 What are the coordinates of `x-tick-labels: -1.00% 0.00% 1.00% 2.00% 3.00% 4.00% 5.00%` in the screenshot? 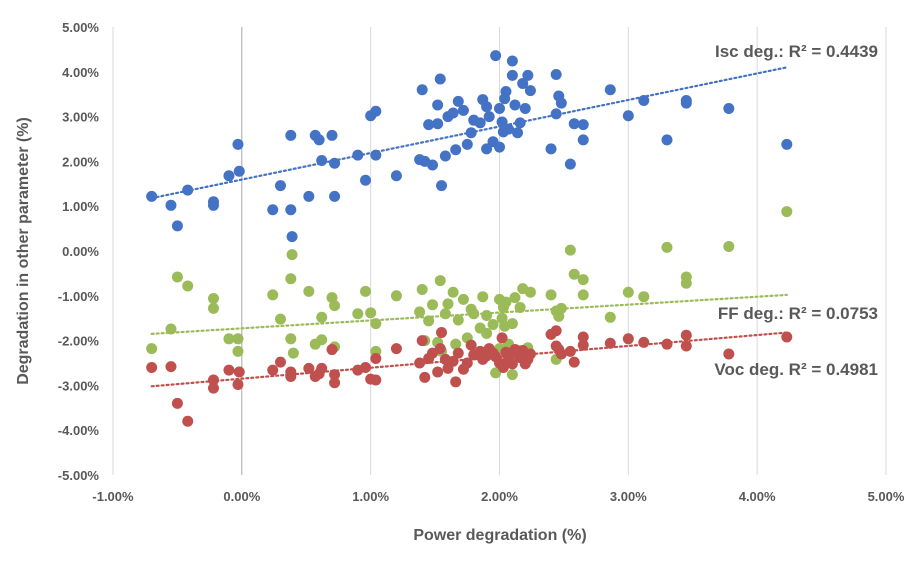 It's located at (498, 496).